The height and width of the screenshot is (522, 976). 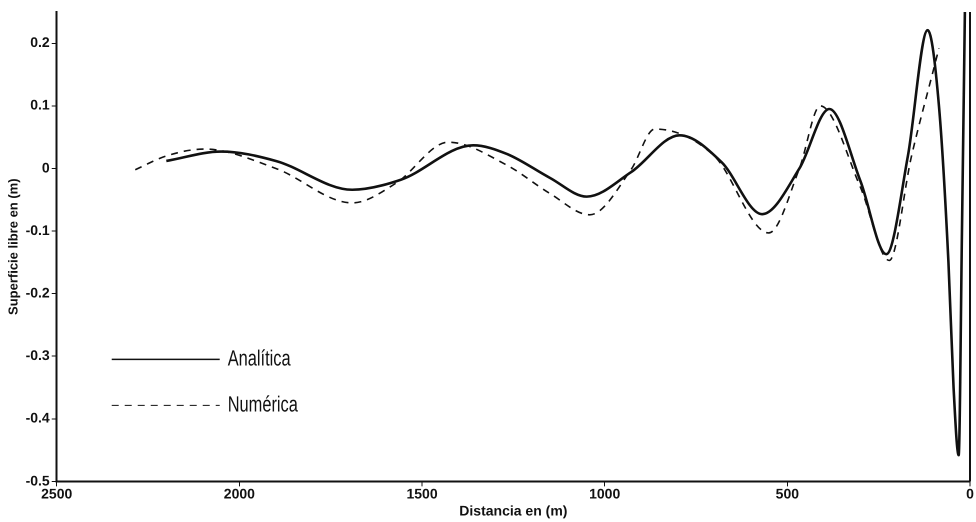 What do you see at coordinates (263, 405) in the screenshot?
I see `legend-label: Numérica` at bounding box center [263, 405].